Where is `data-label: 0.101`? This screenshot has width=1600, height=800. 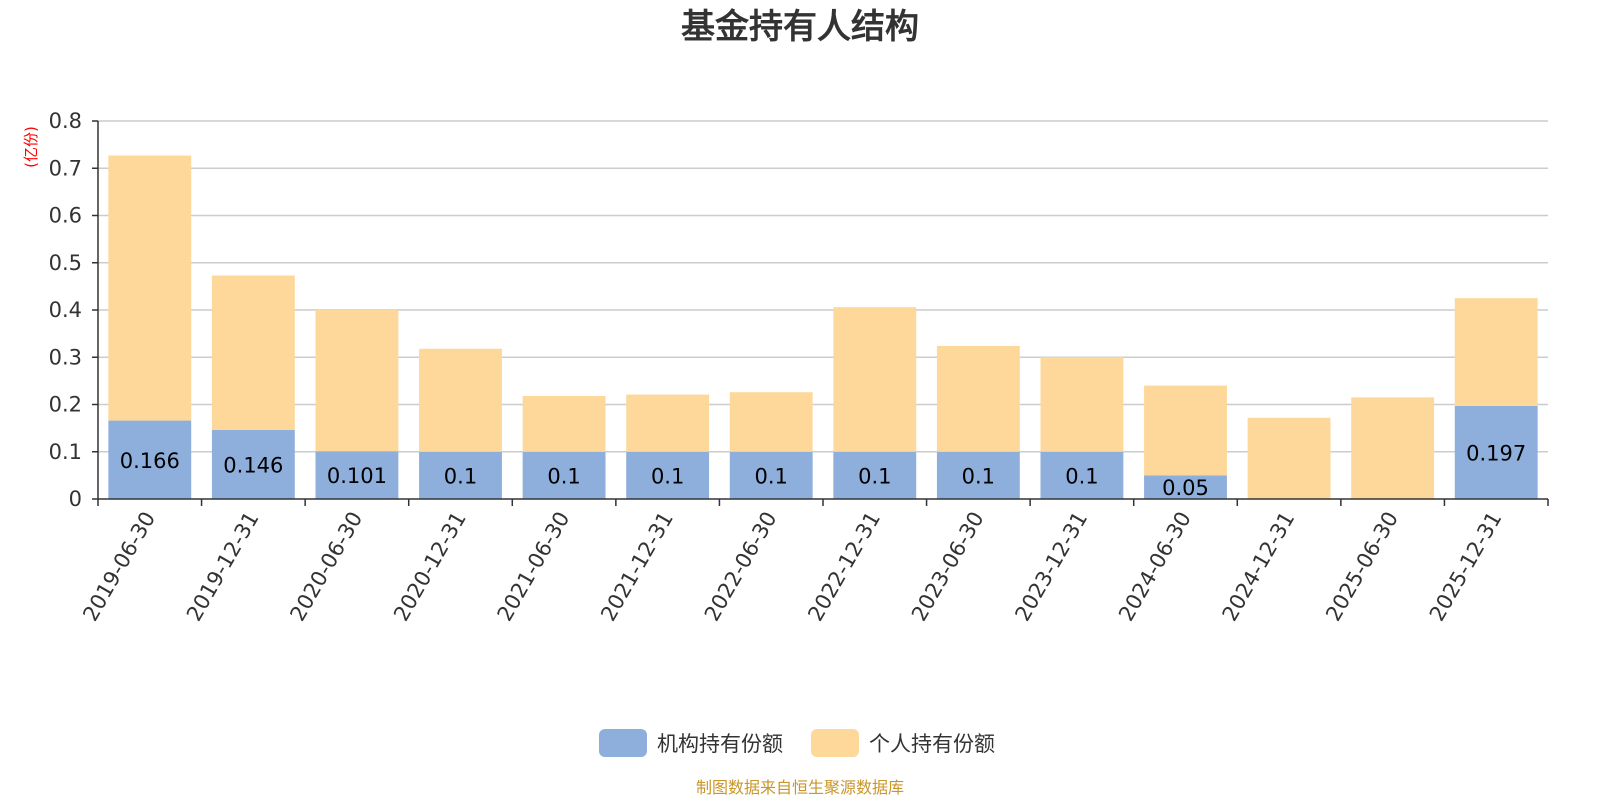 data-label: 0.101 is located at coordinates (357, 476).